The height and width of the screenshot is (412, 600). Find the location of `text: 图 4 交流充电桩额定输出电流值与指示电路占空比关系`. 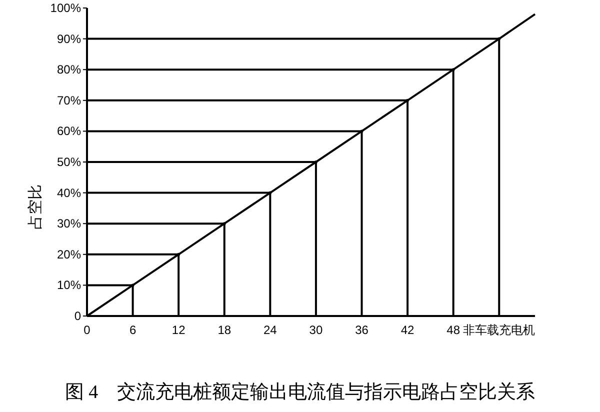

text: 图 4 交流充电桩额定输出电流值与指示电路占空比关系 is located at coordinates (300, 392).